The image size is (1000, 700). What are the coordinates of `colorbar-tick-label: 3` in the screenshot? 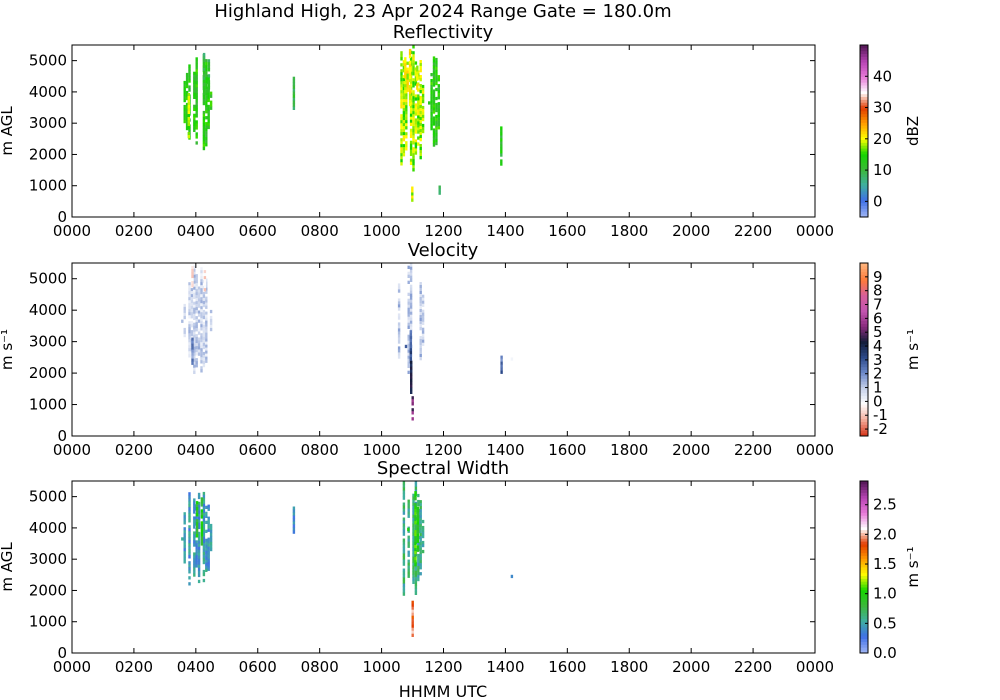 It's located at (878, 360).